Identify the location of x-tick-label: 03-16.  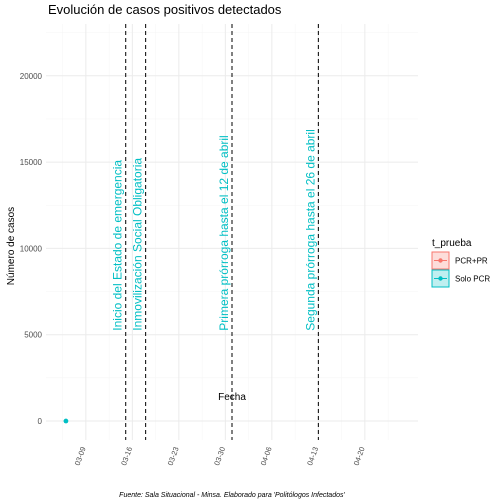
(126, 456).